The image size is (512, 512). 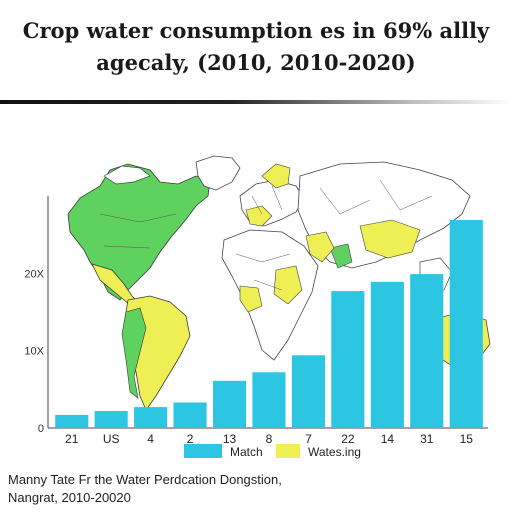 I want to click on map-north-america, so click(x=139, y=232).